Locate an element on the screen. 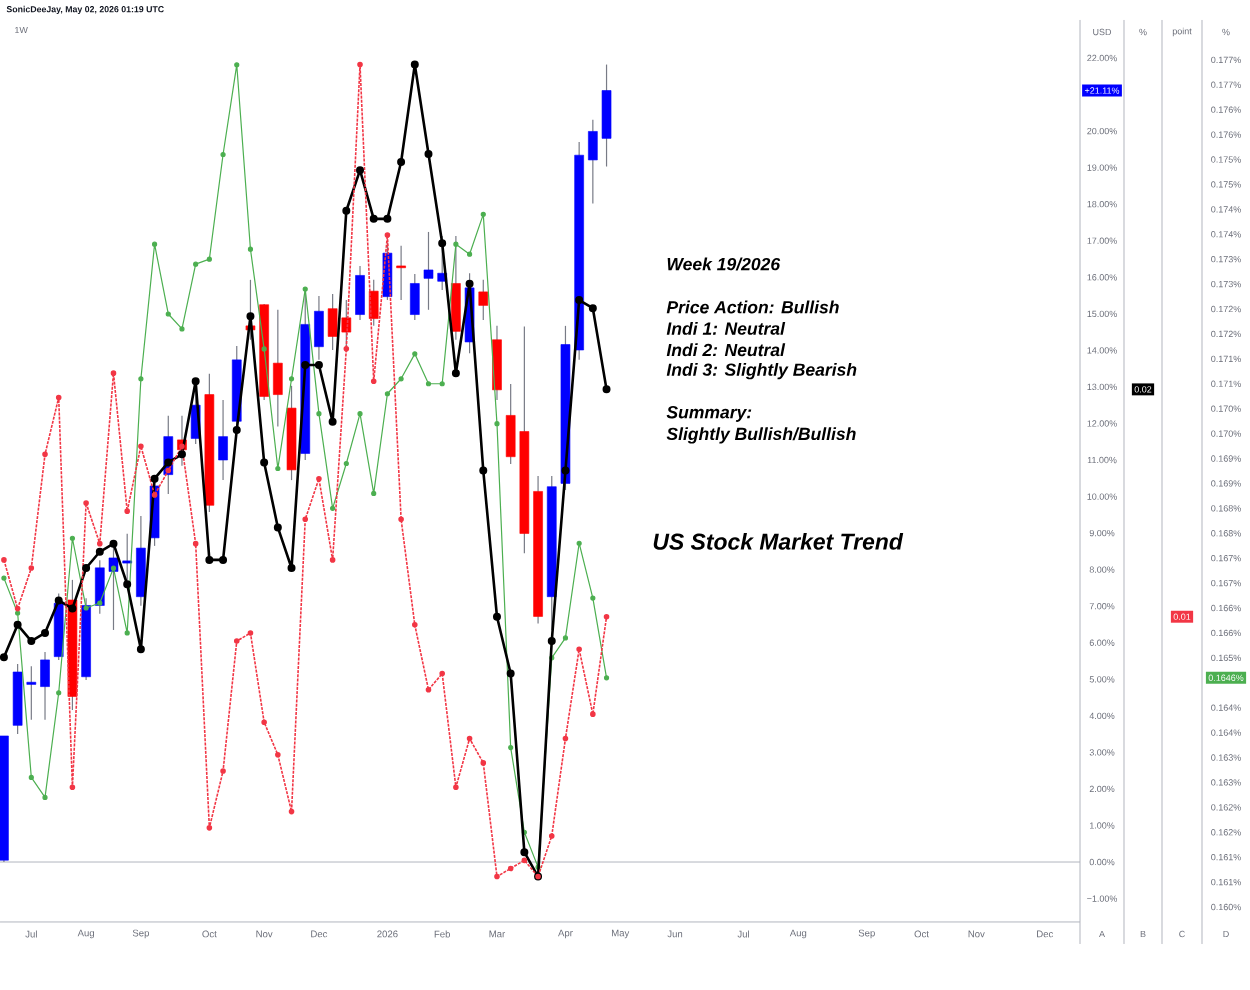  annotation: Slightly Bullish/Bullish is located at coordinates (761, 435).